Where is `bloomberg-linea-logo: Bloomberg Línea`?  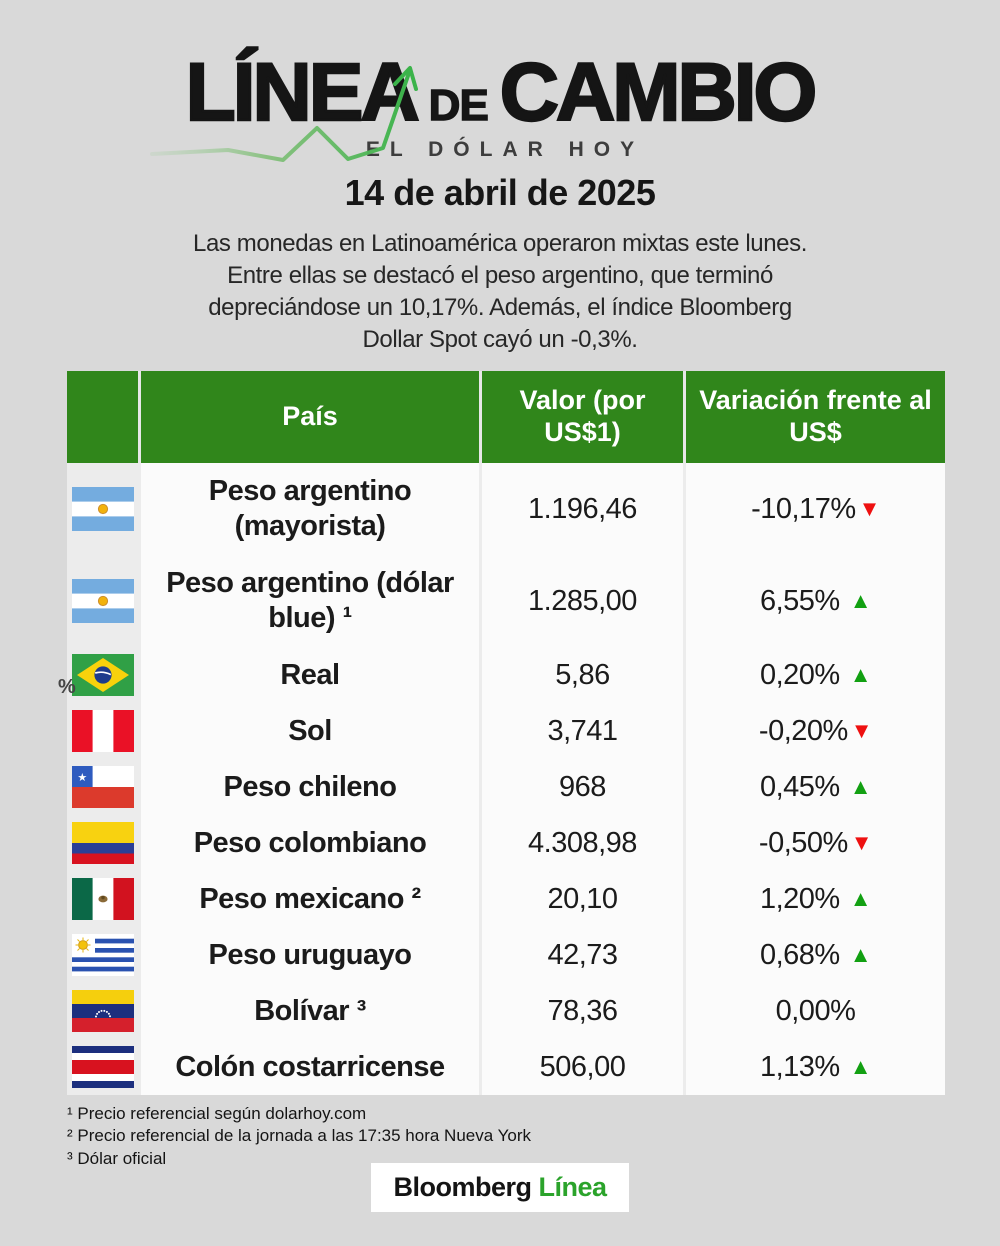 bloomberg-linea-logo: Bloomberg Línea is located at coordinates (500, 1187).